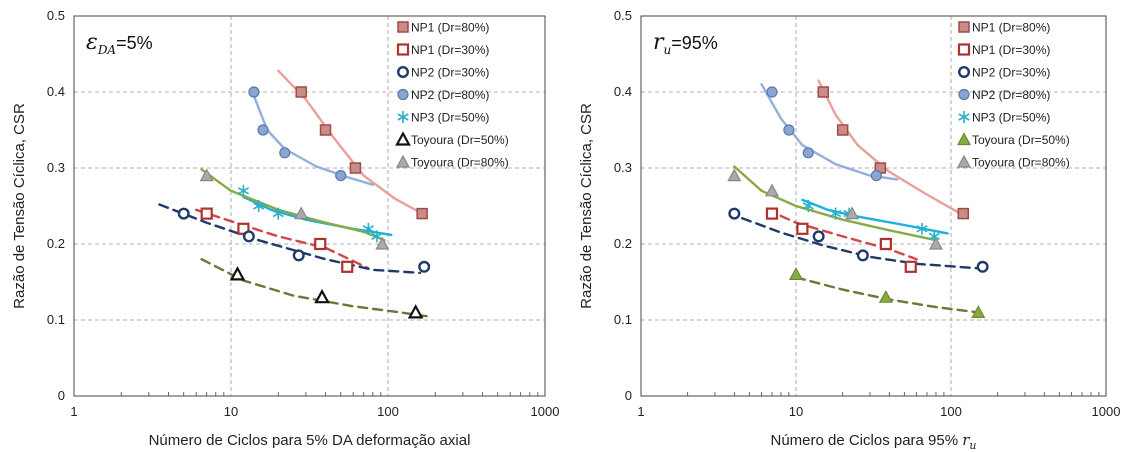  What do you see at coordinates (460, 140) in the screenshot?
I see `legend-label: Toyoura (Dr=50%)` at bounding box center [460, 140].